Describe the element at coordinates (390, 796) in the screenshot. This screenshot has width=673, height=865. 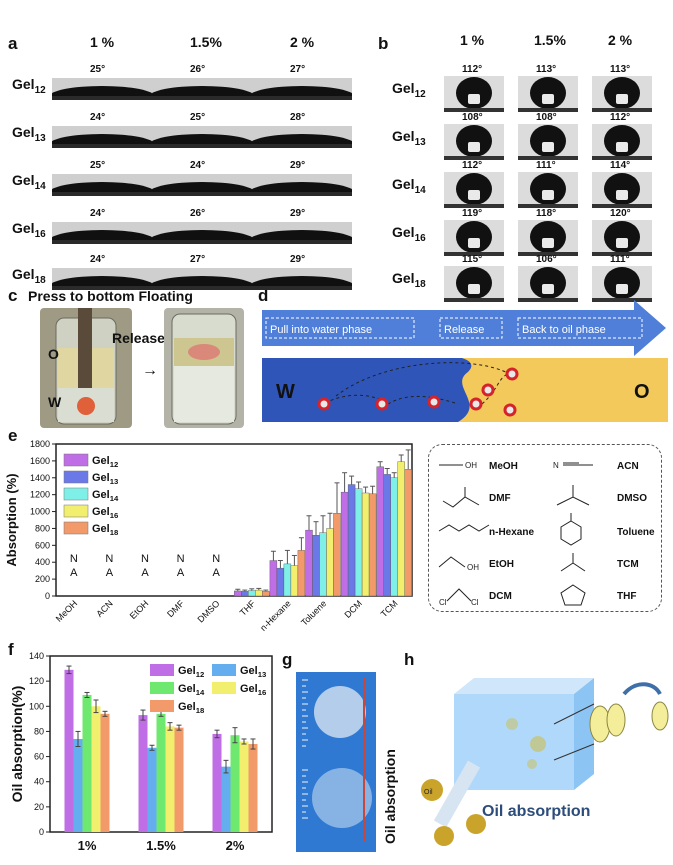
I see `oil-absorption-vertical-label: Oil absorption` at that location.